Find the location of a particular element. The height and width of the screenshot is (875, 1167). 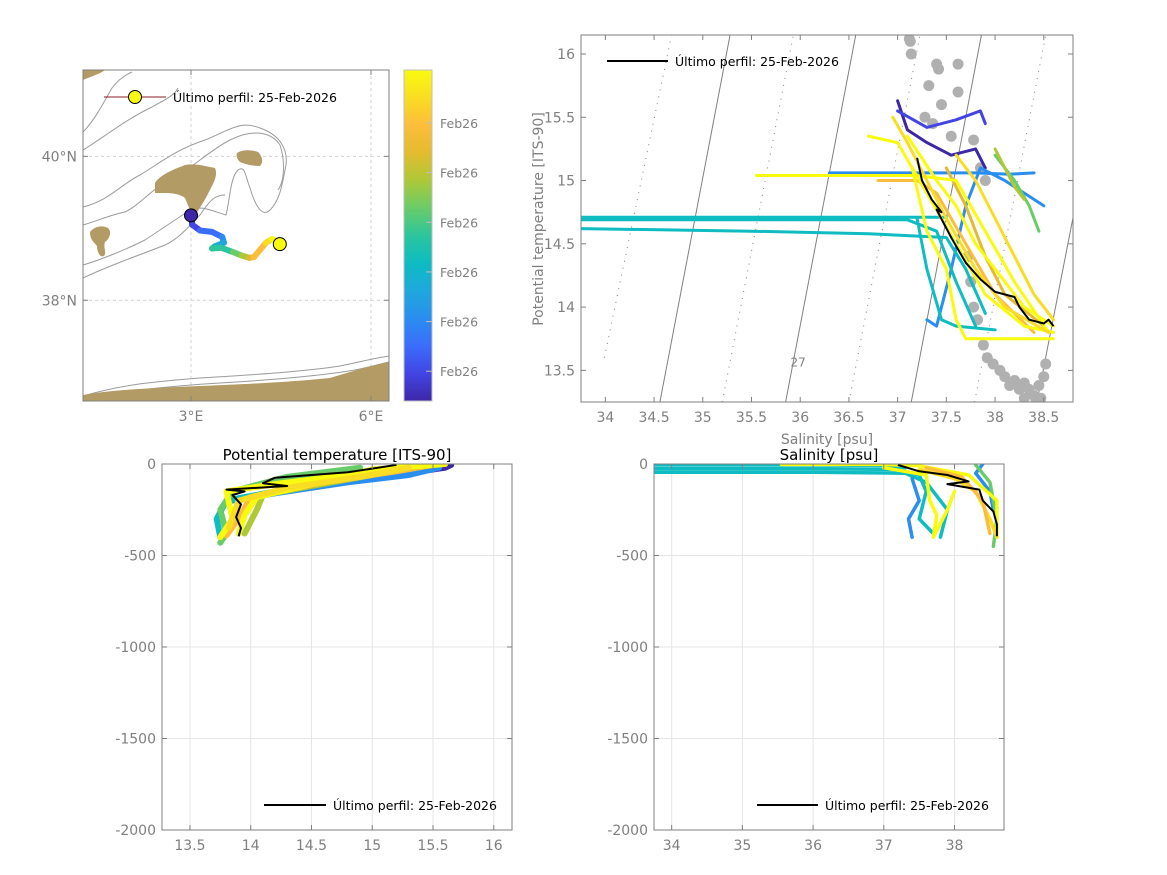

sp-last-profile-line is located at coordinates (947, 500).